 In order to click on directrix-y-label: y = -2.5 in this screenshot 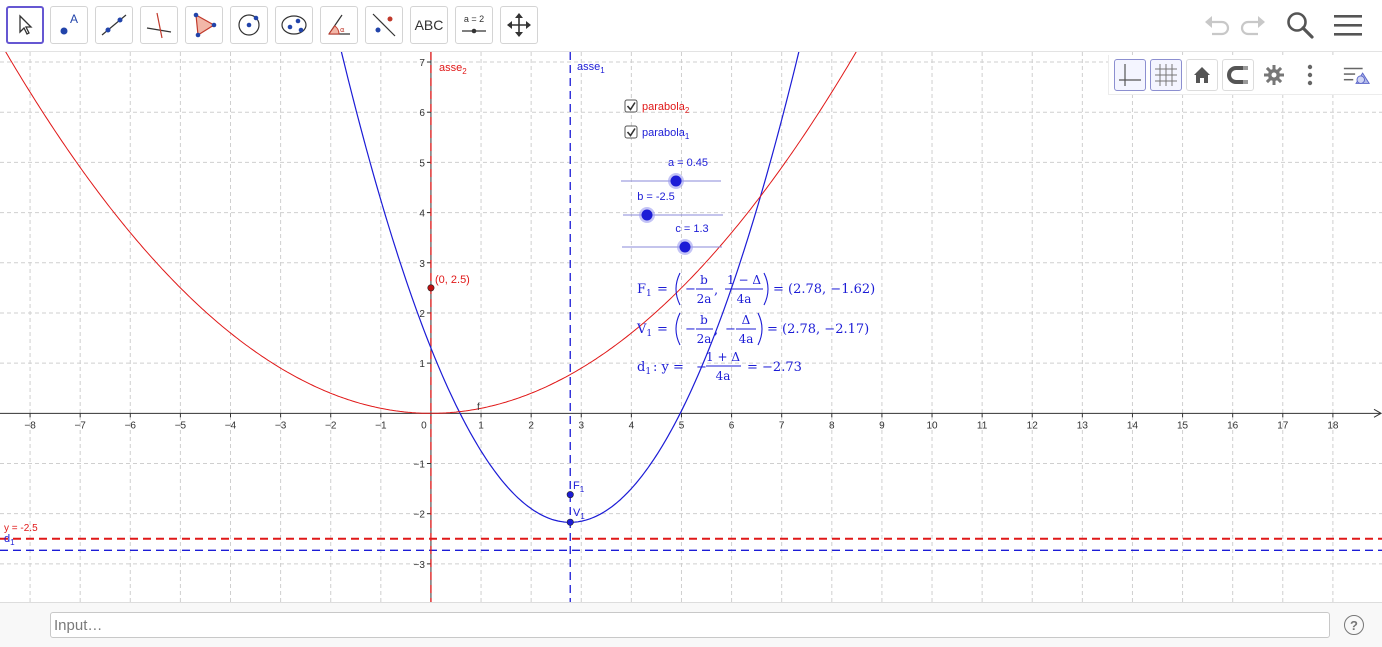, I will do `click(21, 528)`.